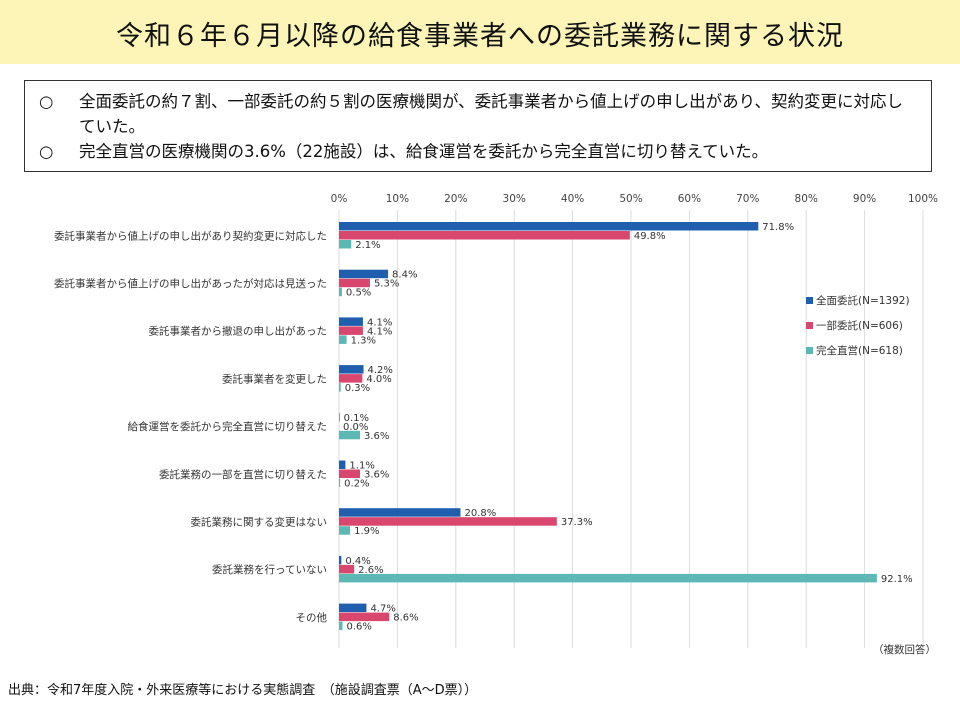 The width and height of the screenshot is (960, 720). Describe the element at coordinates (359, 627) in the screenshot. I see `data-label: 0.6%` at that location.